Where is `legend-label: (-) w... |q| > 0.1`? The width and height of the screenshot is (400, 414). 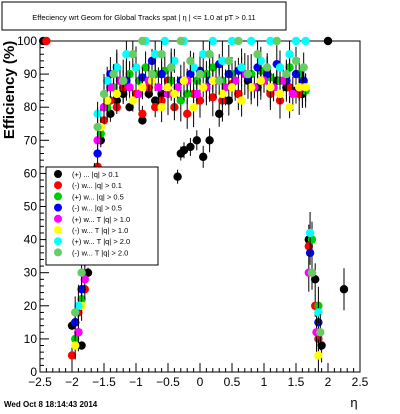
legend-label: (-) w... |q| > 0.1 is located at coordinates (97, 185).